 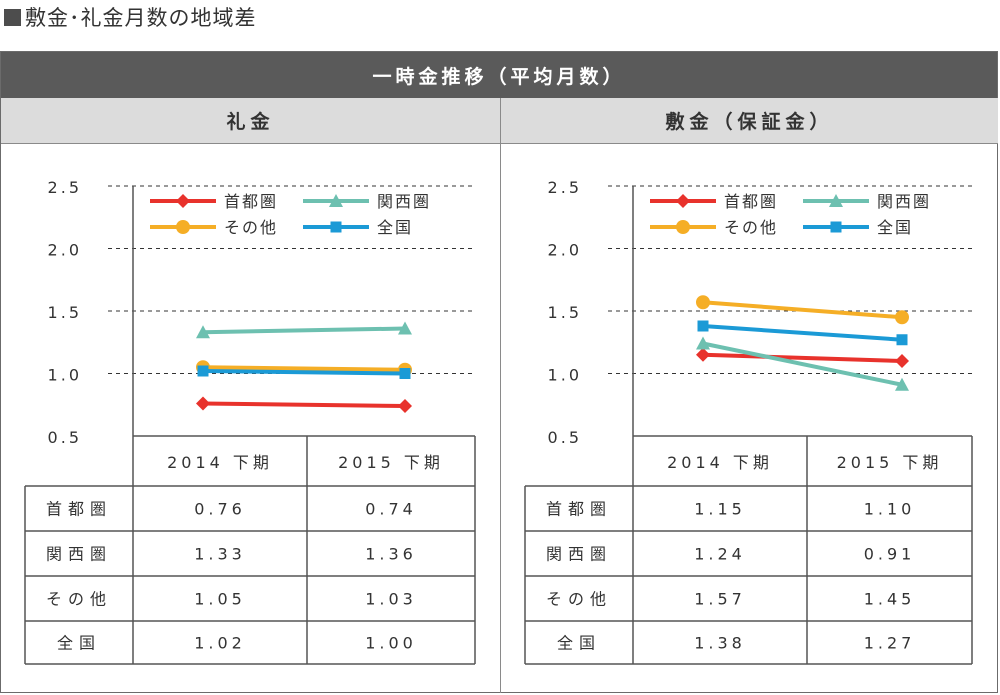 I want to click on p1-legend-marker-shutoken, so click(x=183, y=201).